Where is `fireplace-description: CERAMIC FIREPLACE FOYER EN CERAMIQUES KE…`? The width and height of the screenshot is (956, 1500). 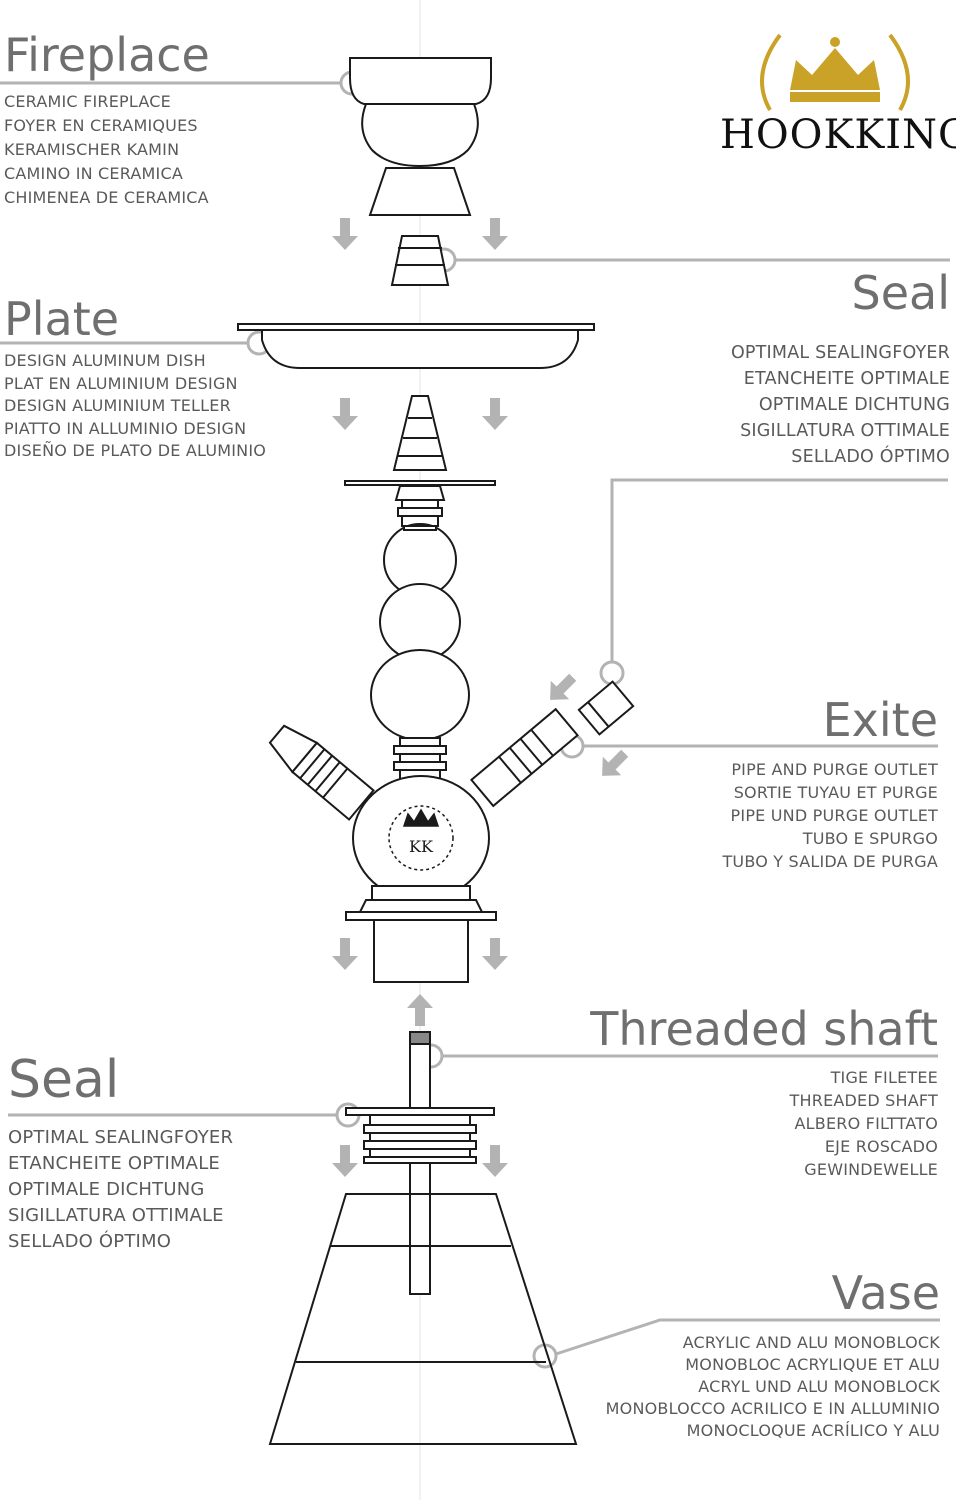
fireplace-description: CERAMIC FIREPLACE FOYER EN CERAMIQUES KE… is located at coordinates (106, 150).